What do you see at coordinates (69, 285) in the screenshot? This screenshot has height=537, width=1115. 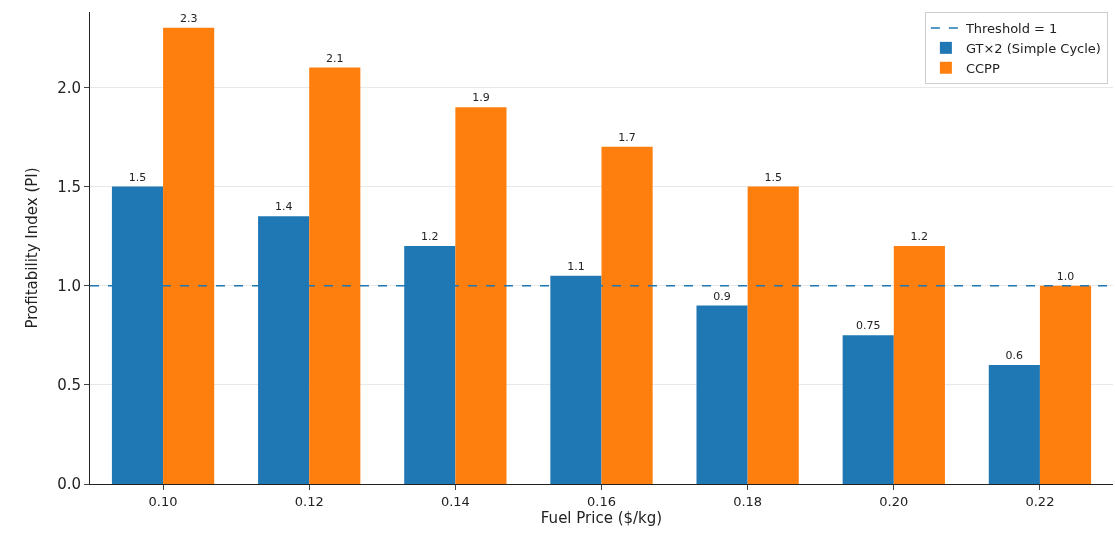 I see `y-tick-label: 1.0` at bounding box center [69, 285].